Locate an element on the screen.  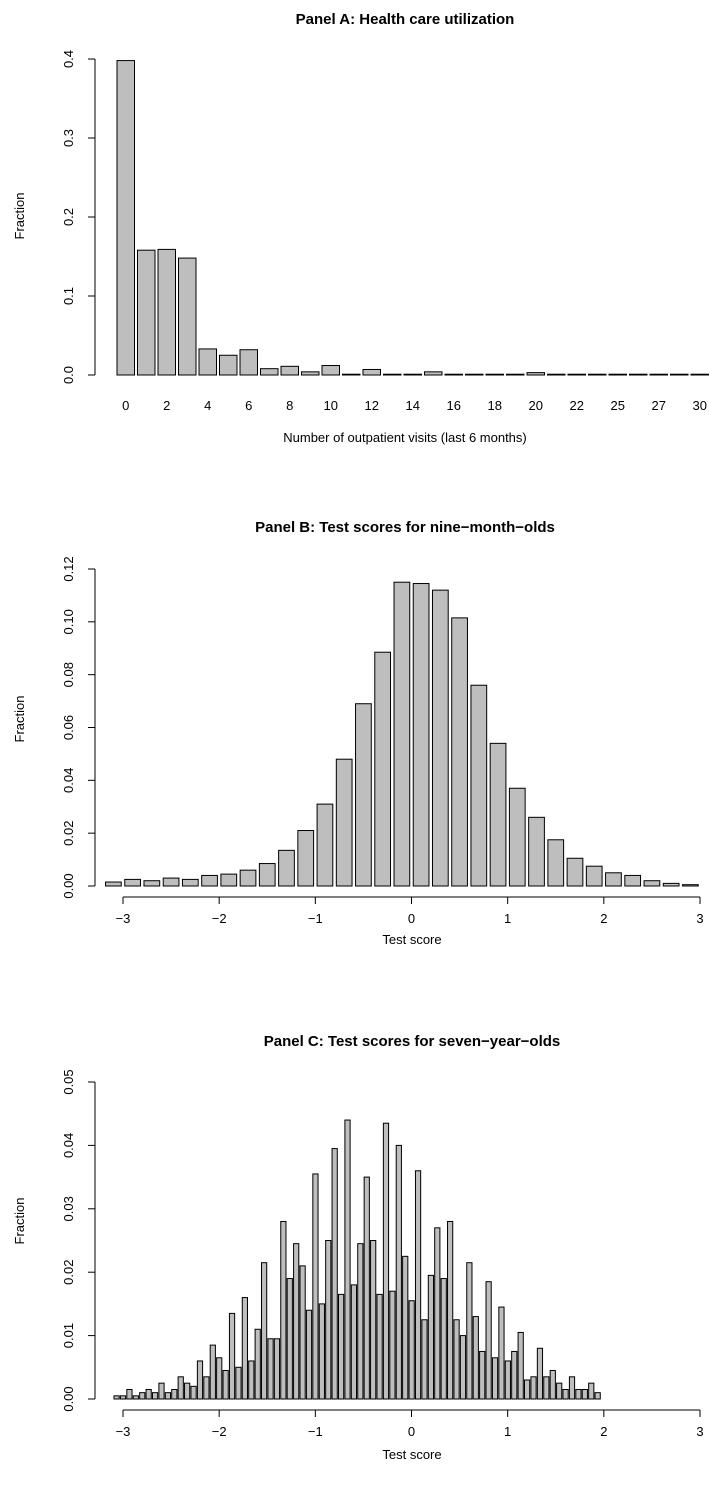
panel-a-y-tick-label: 0.0 is located at coordinates (68, 375).